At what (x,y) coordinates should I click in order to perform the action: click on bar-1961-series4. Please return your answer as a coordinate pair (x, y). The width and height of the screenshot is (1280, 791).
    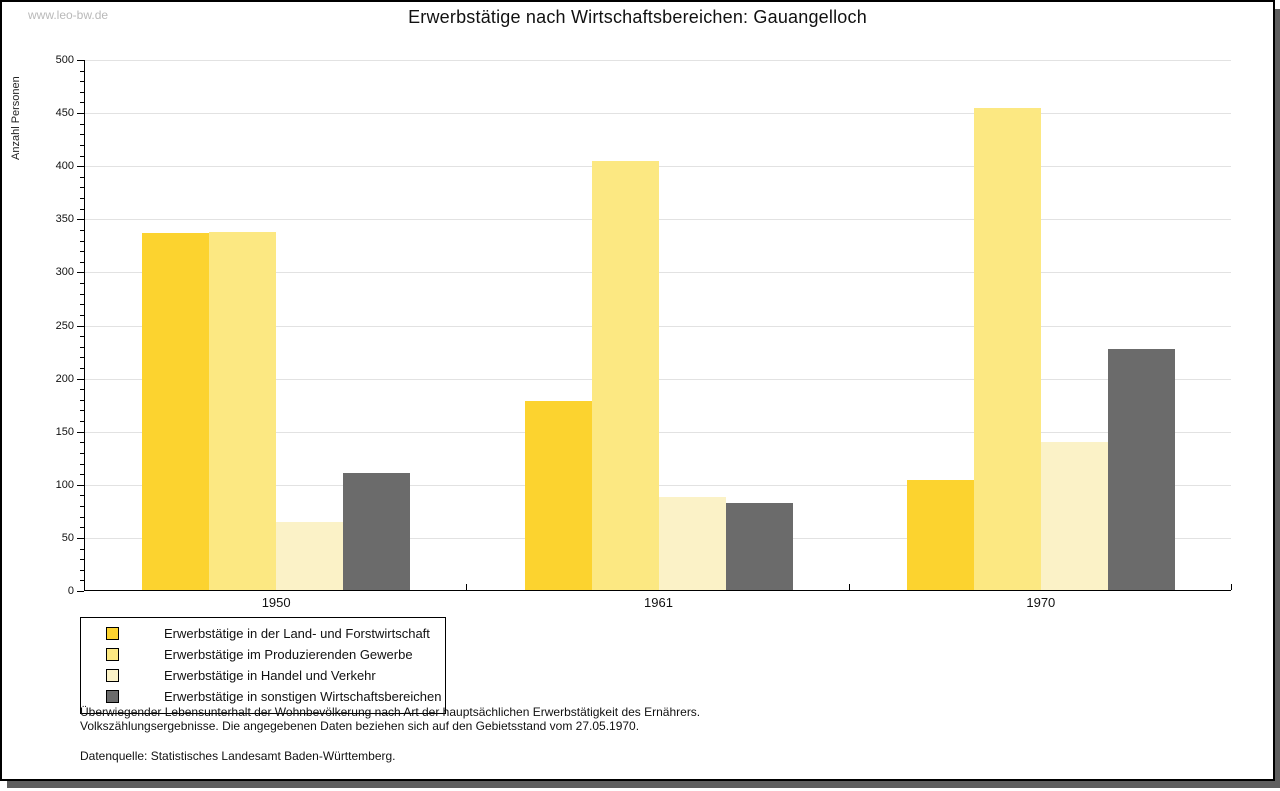
    Looking at the image, I should click on (759, 546).